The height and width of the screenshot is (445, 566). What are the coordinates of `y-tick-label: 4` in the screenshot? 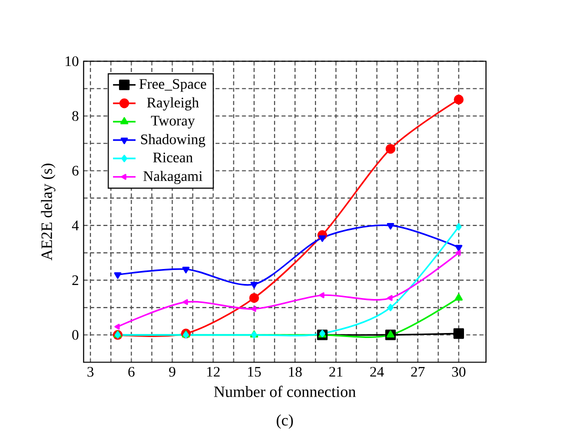 It's located at (75, 225).